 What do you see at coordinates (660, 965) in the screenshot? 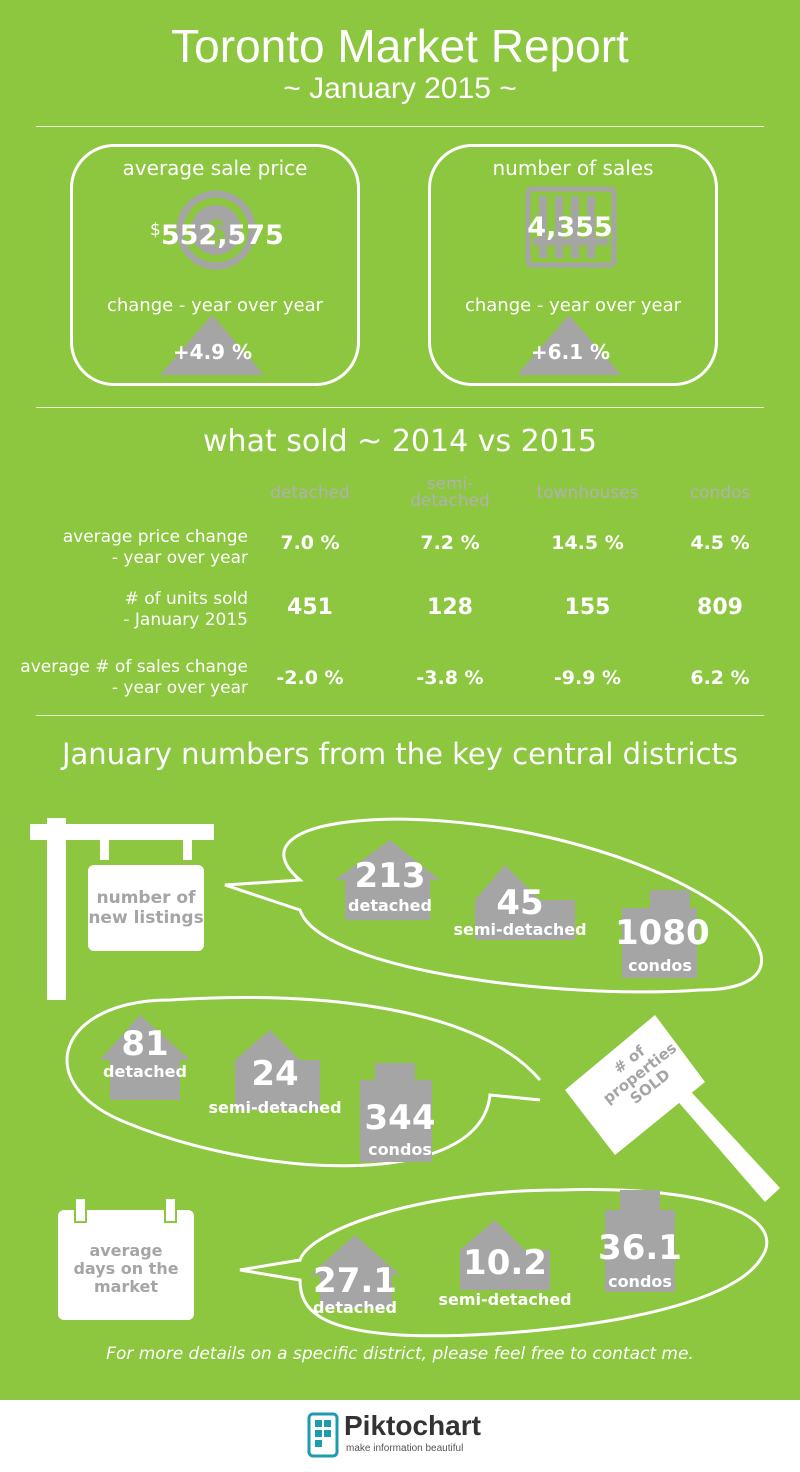
I see `listings-condos-label: condos` at bounding box center [660, 965].